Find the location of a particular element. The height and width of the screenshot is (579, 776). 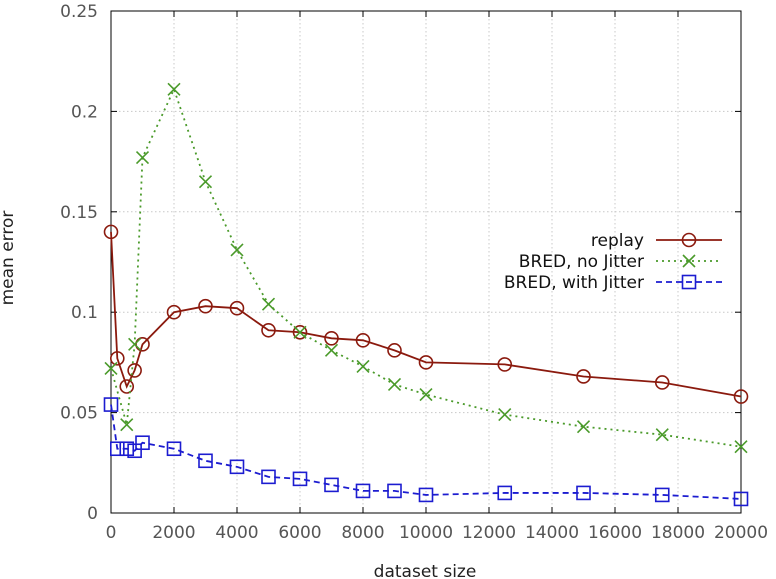

x-tick-label: 6000 is located at coordinates (299, 533).